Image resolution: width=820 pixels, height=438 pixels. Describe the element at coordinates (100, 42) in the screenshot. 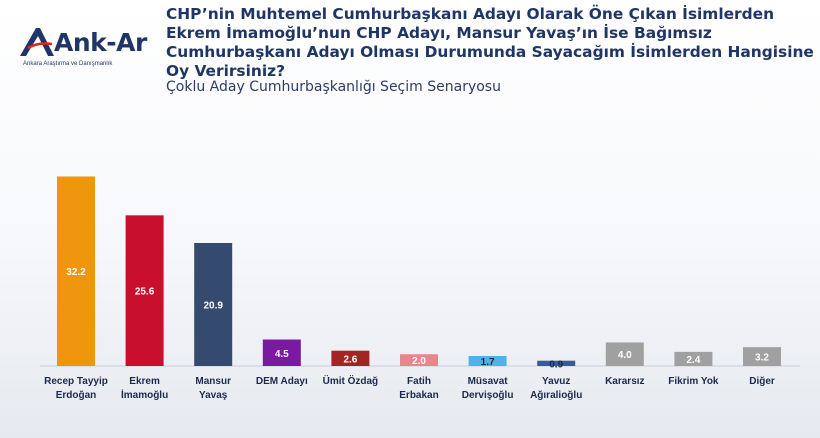

I see `brand-name: Ank-Ar` at that location.